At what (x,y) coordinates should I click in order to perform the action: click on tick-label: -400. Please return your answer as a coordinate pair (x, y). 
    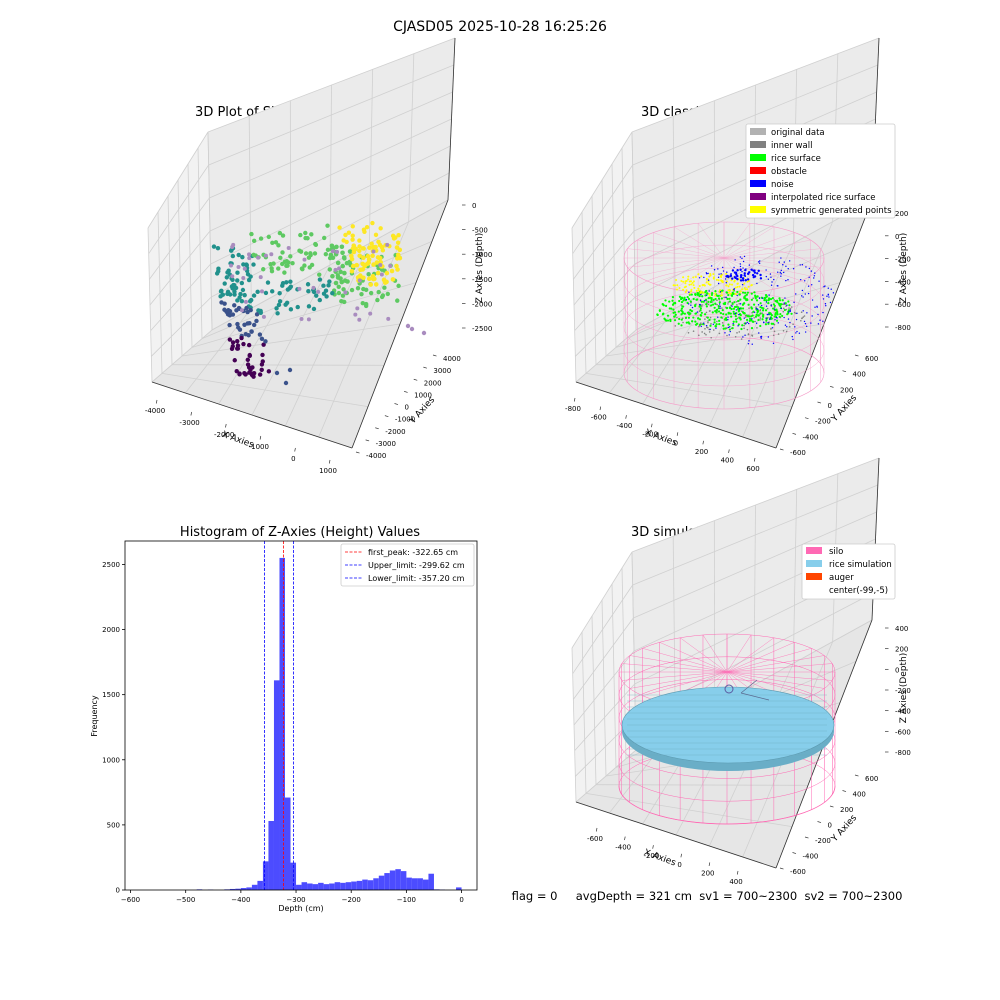
    Looking at the image, I should click on (903, 712).